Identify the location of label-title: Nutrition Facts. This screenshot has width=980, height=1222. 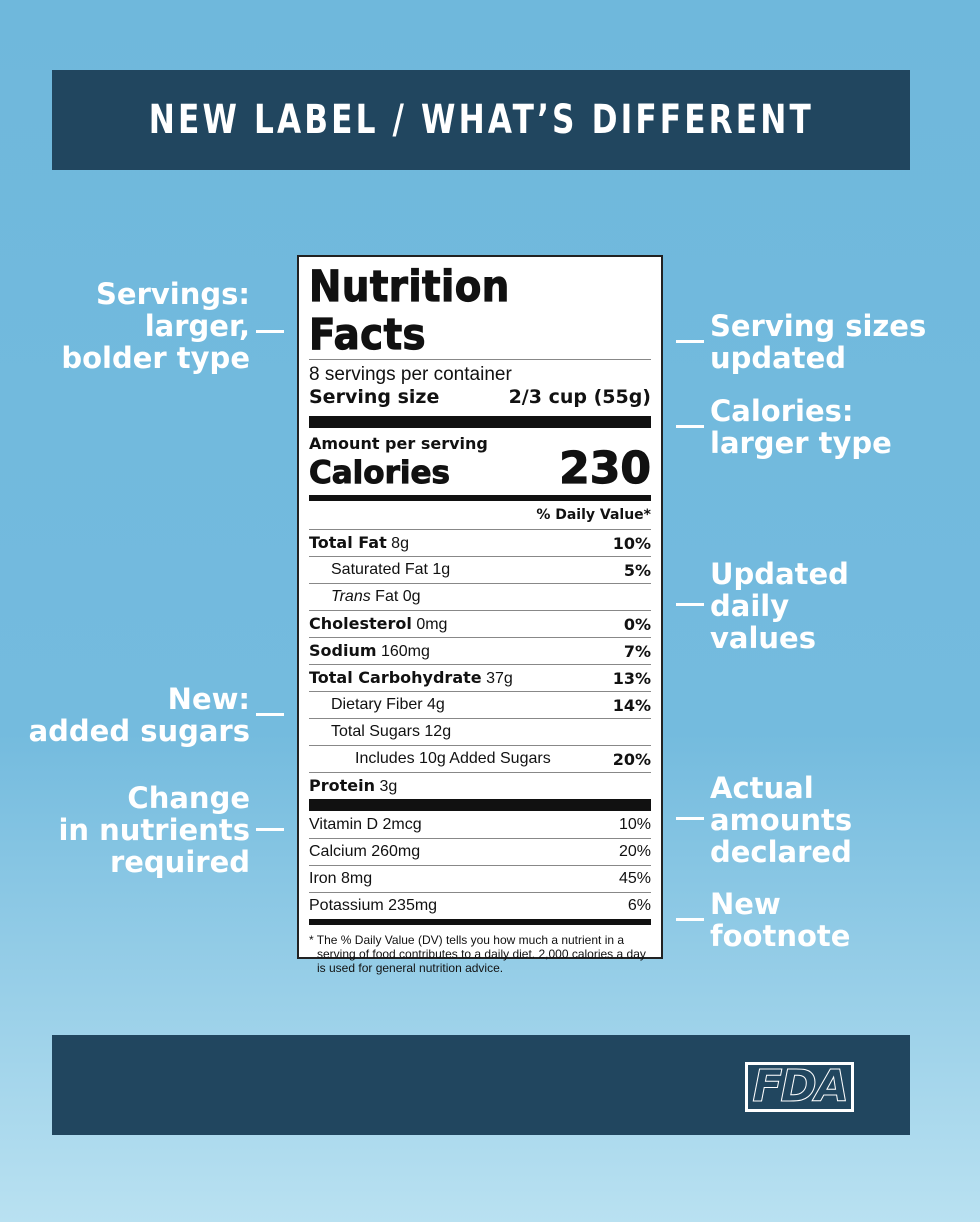
(409, 311).